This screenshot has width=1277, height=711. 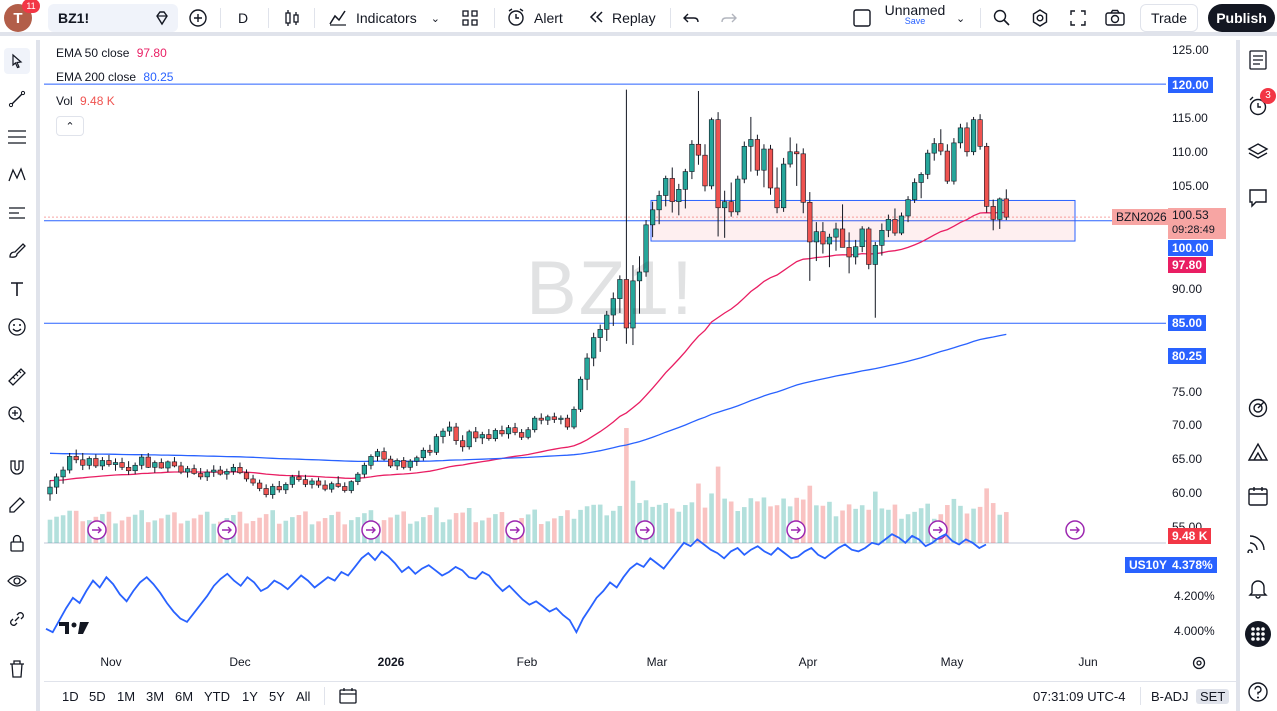 What do you see at coordinates (1190, 152) in the screenshot?
I see `price-tick: 110.00` at bounding box center [1190, 152].